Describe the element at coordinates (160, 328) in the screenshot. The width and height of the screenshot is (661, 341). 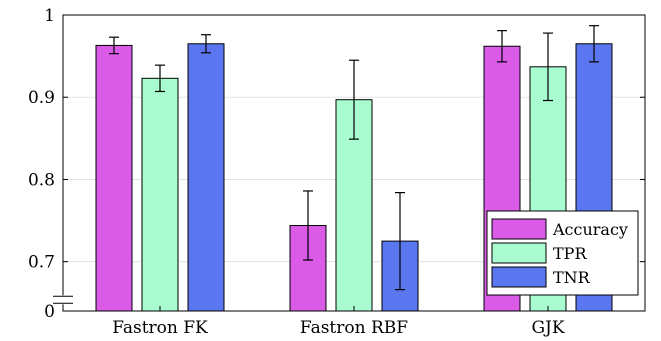
I see `category-label: Fastron FK` at that location.